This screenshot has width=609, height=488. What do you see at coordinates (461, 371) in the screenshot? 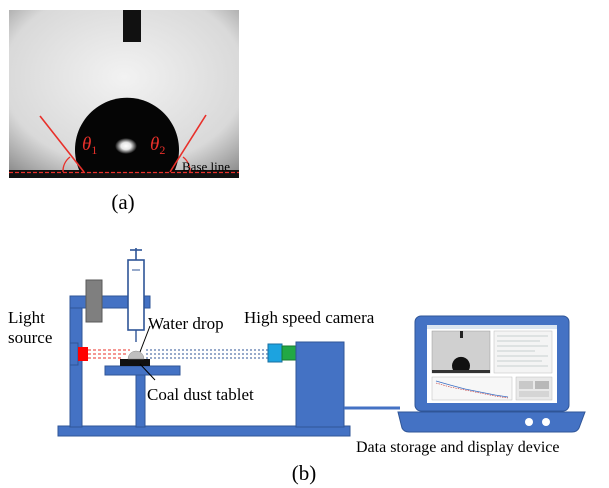
I see `screen-substrate` at bounding box center [461, 371].